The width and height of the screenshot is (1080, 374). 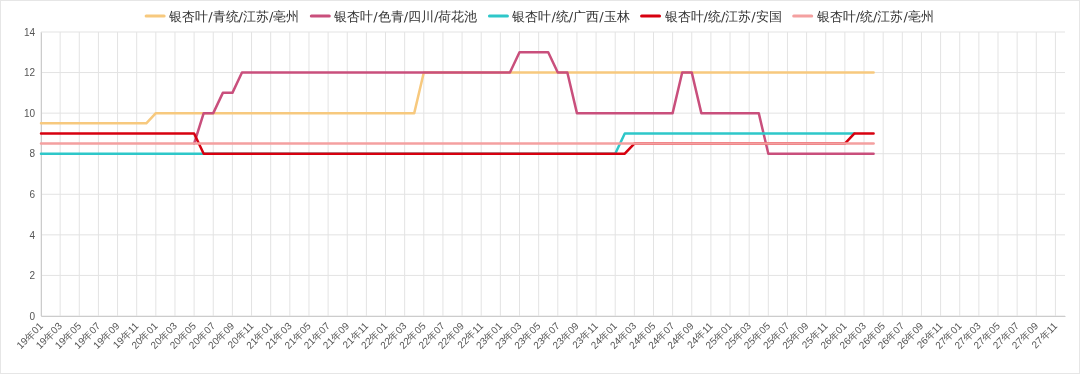 I want to click on y-tick-label: 2, so click(x=32, y=276).